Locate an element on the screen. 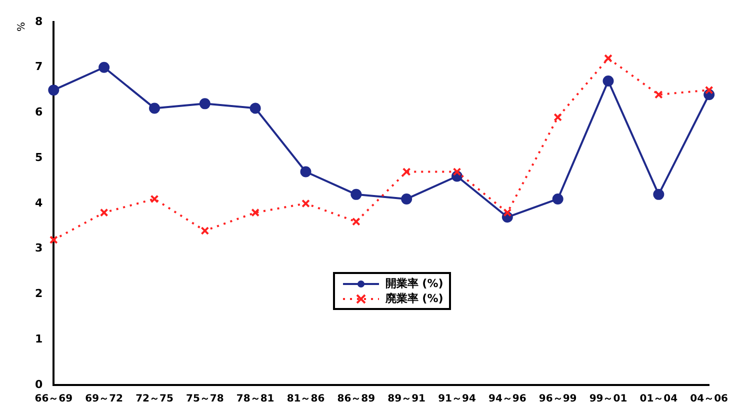 The image size is (739, 416). y-tick-label: 0 is located at coordinates (39, 384).